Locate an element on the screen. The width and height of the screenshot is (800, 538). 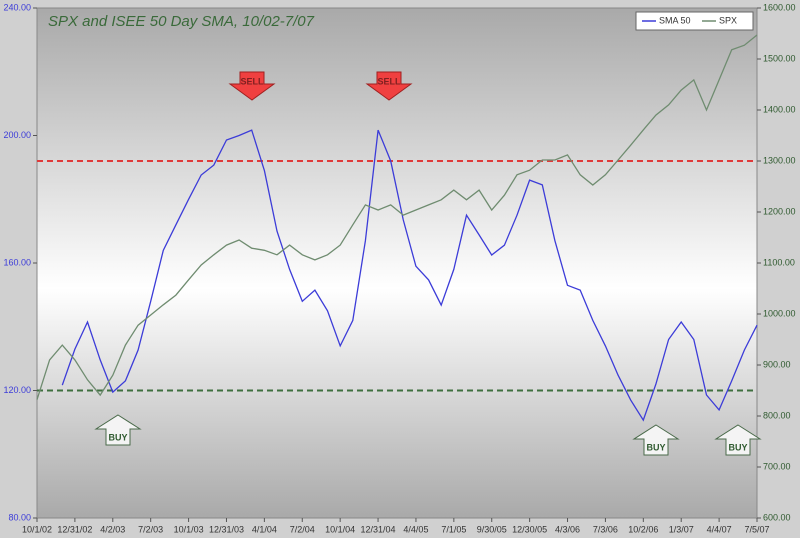
x-tick-label: 10/2/06 is located at coordinates (643, 529).